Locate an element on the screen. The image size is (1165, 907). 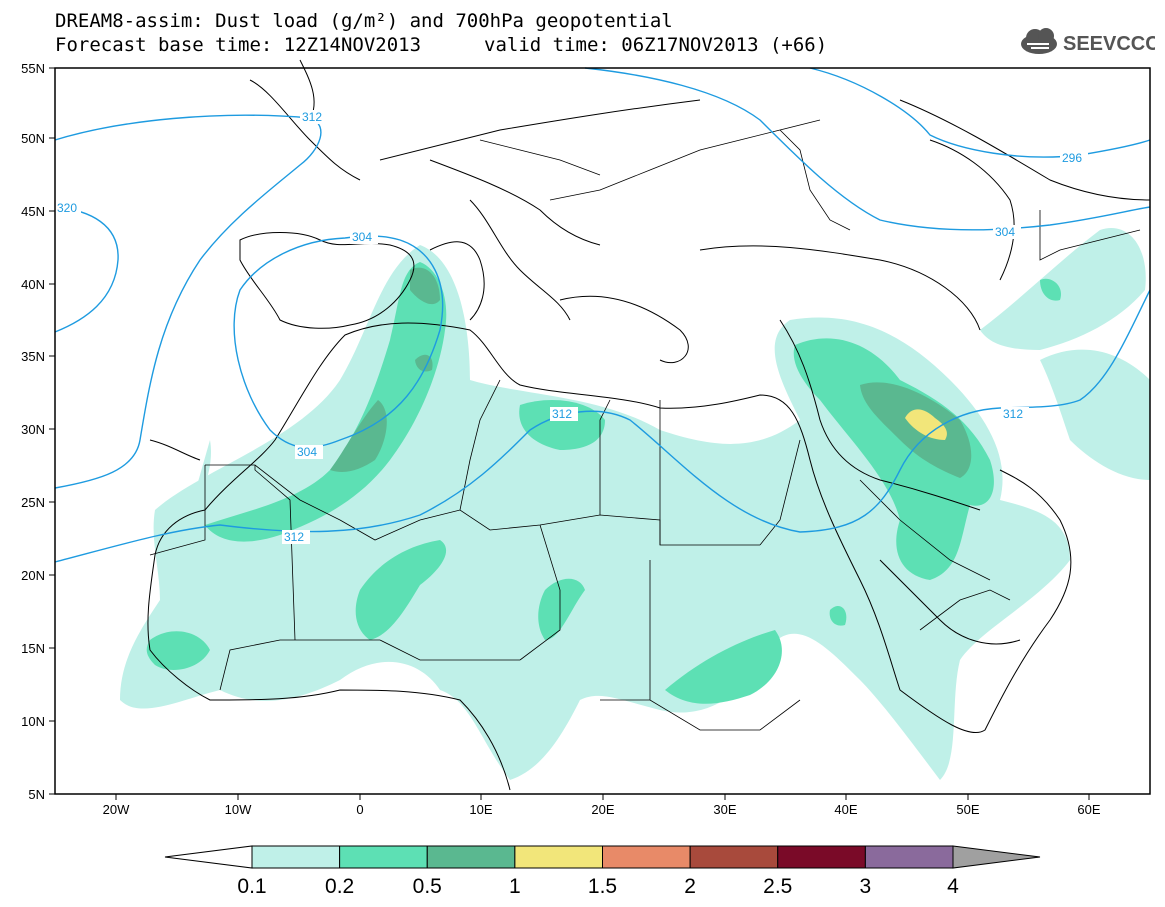
lon-label: 0 is located at coordinates (359, 809).